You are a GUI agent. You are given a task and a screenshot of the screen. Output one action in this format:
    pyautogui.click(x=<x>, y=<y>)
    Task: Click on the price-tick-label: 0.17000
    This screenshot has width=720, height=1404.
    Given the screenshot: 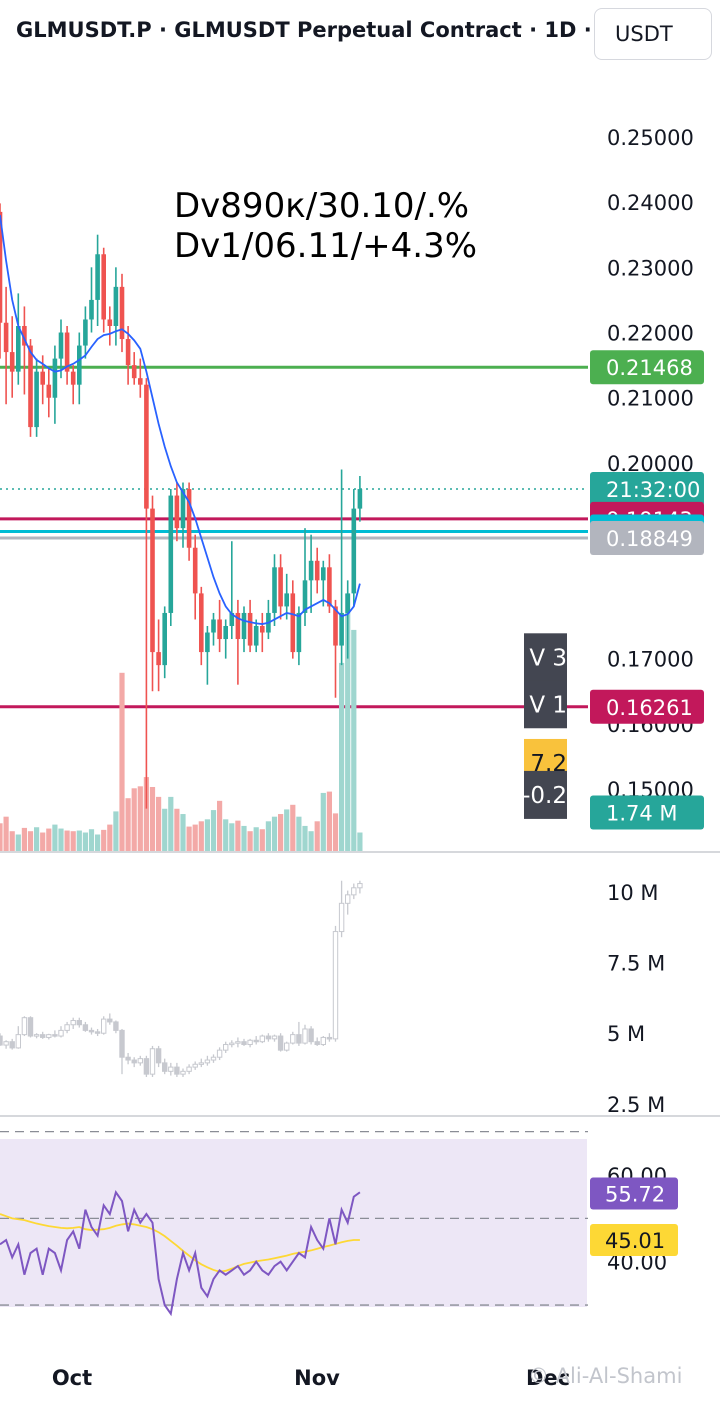 What is the action you would take?
    pyautogui.click(x=650, y=660)
    